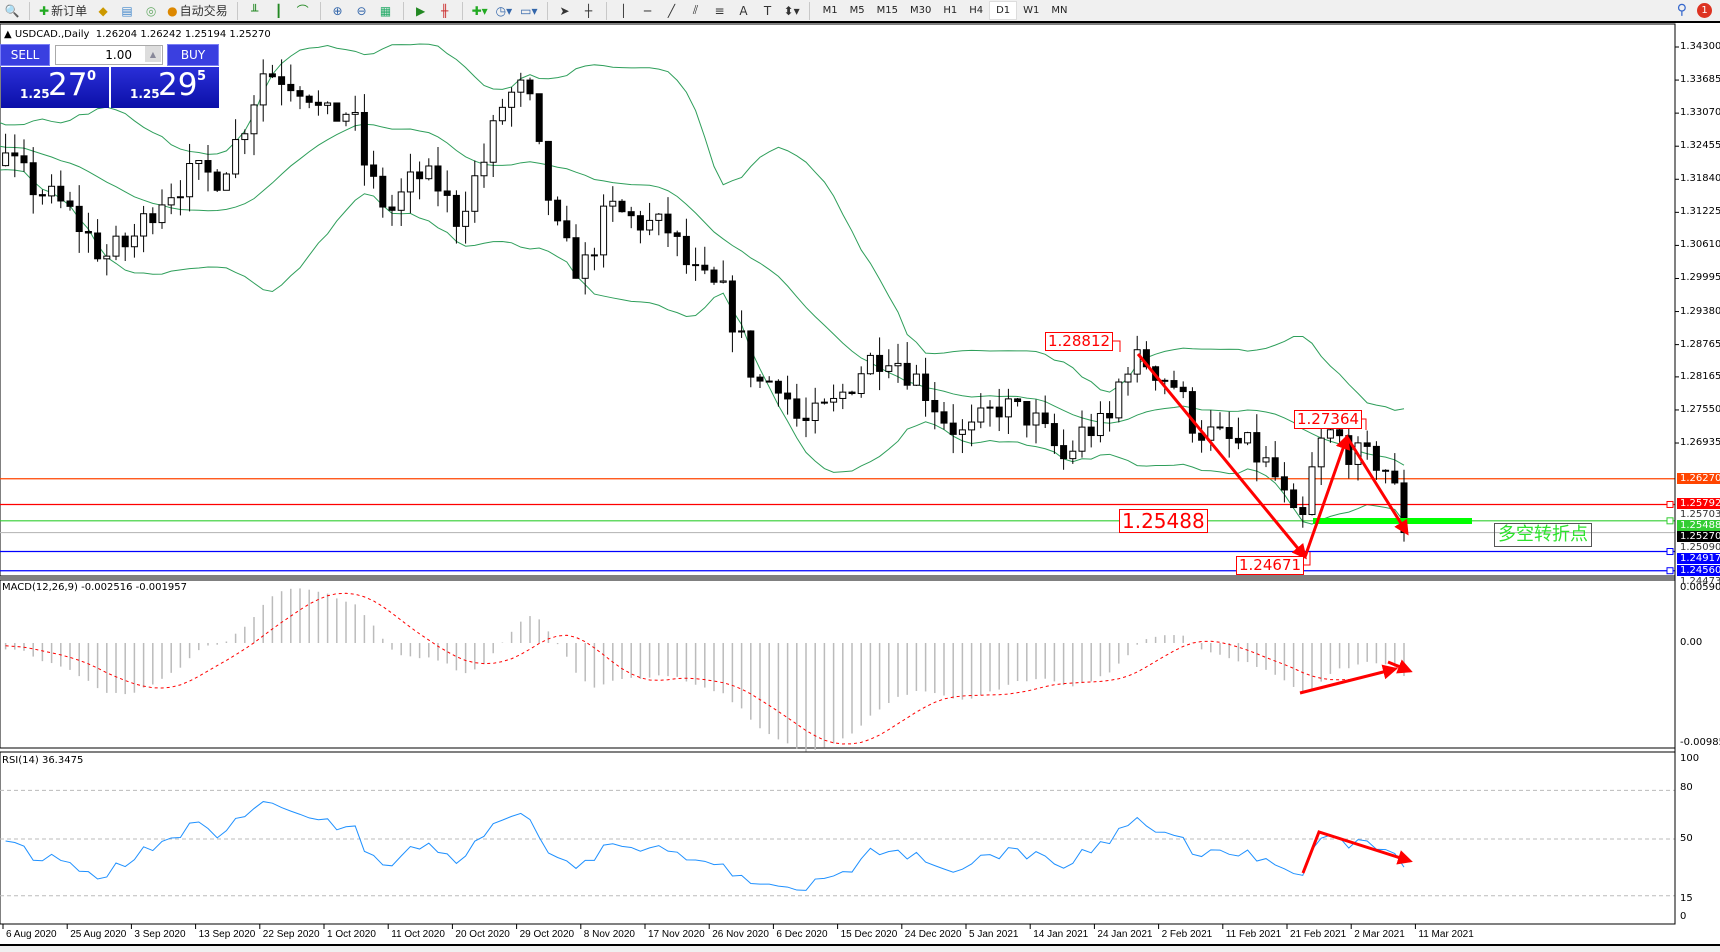 This screenshot has height=952, width=1720. I want to click on lot-increase-button: ▲, so click(153, 54).